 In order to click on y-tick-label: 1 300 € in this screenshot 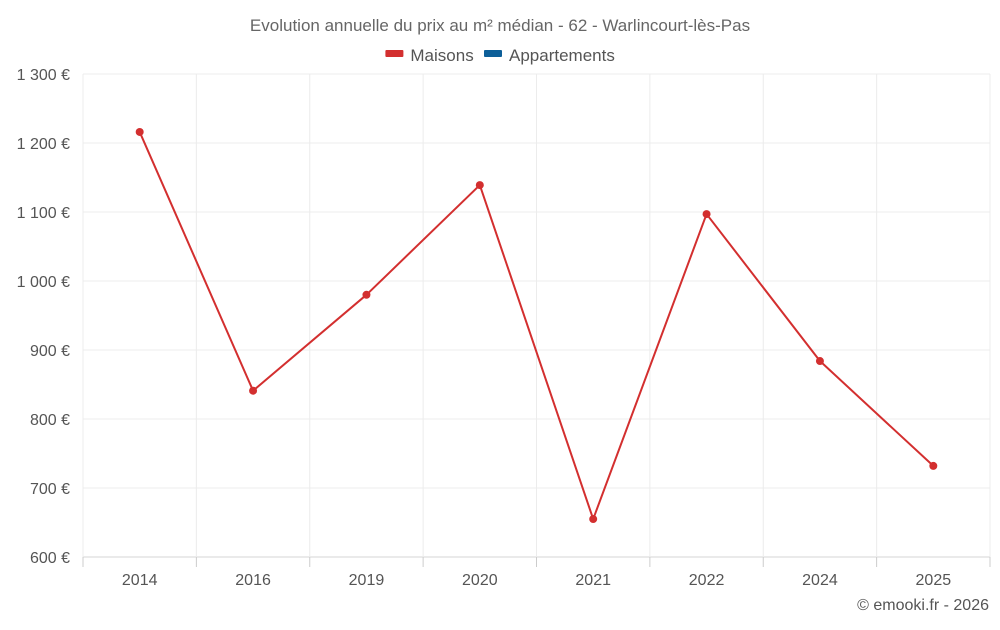, I will do `click(43, 75)`.